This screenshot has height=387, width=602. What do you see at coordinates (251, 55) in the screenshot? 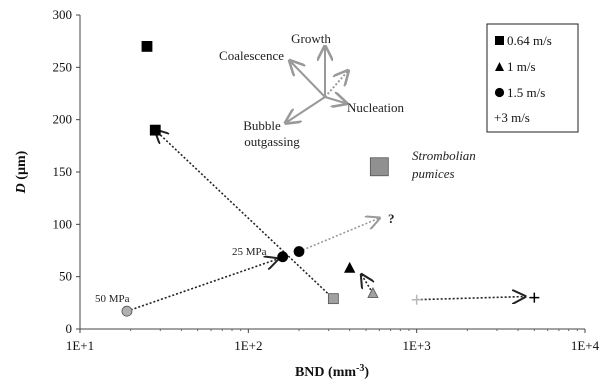
I see `coalescence-label: Coalescence` at bounding box center [251, 55].